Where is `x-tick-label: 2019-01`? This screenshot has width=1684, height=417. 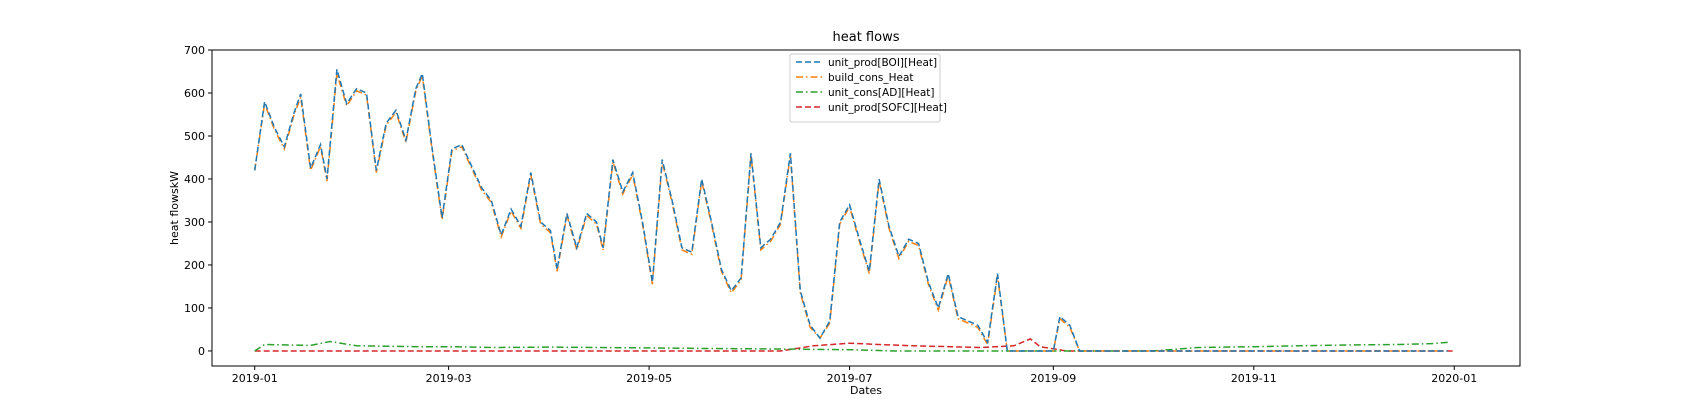
x-tick-label: 2019-01 is located at coordinates (255, 378).